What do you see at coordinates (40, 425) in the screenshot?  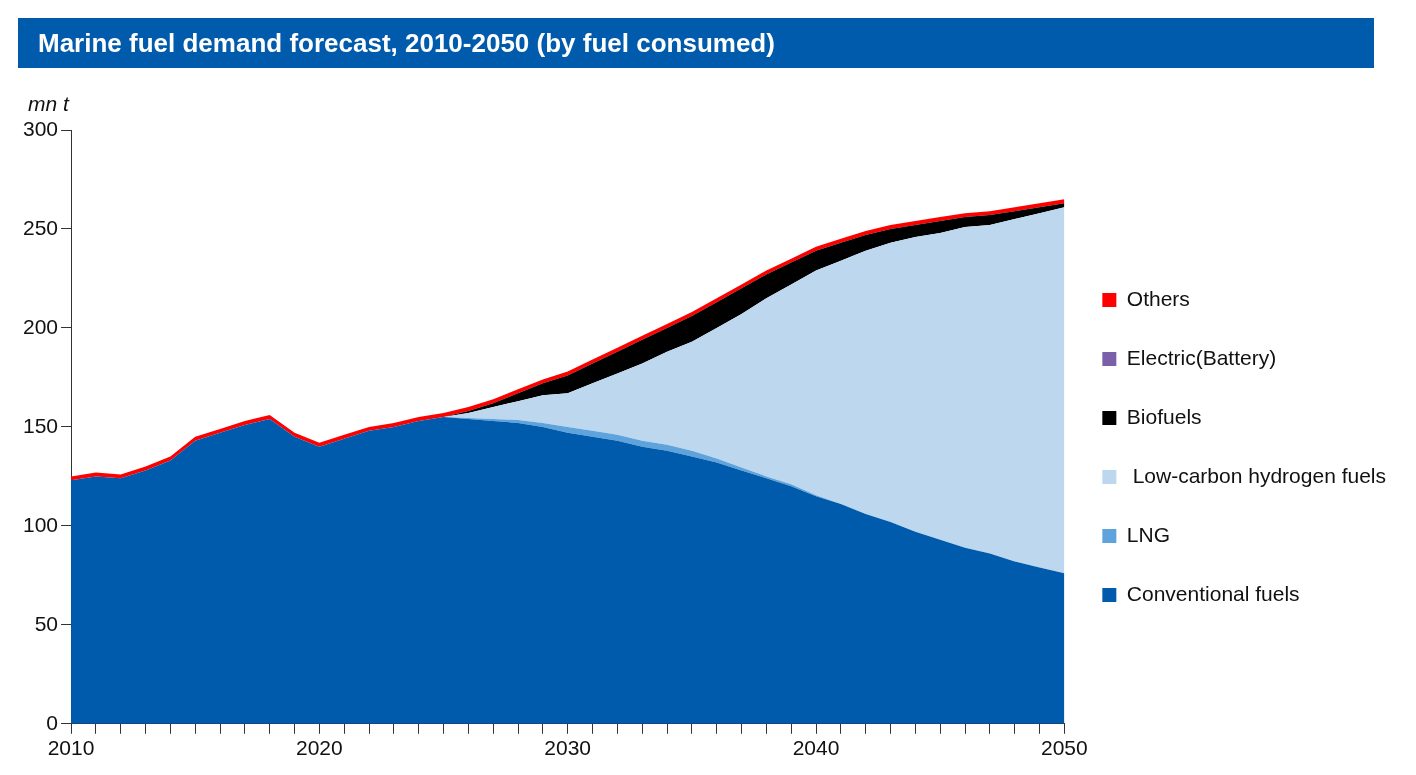 I see `y-tick-label: 150` at bounding box center [40, 425].